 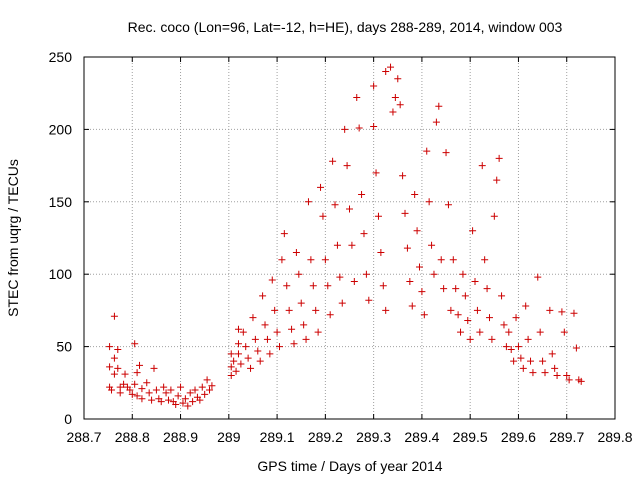 I want to click on y-tick-label: 250, so click(x=61, y=57).